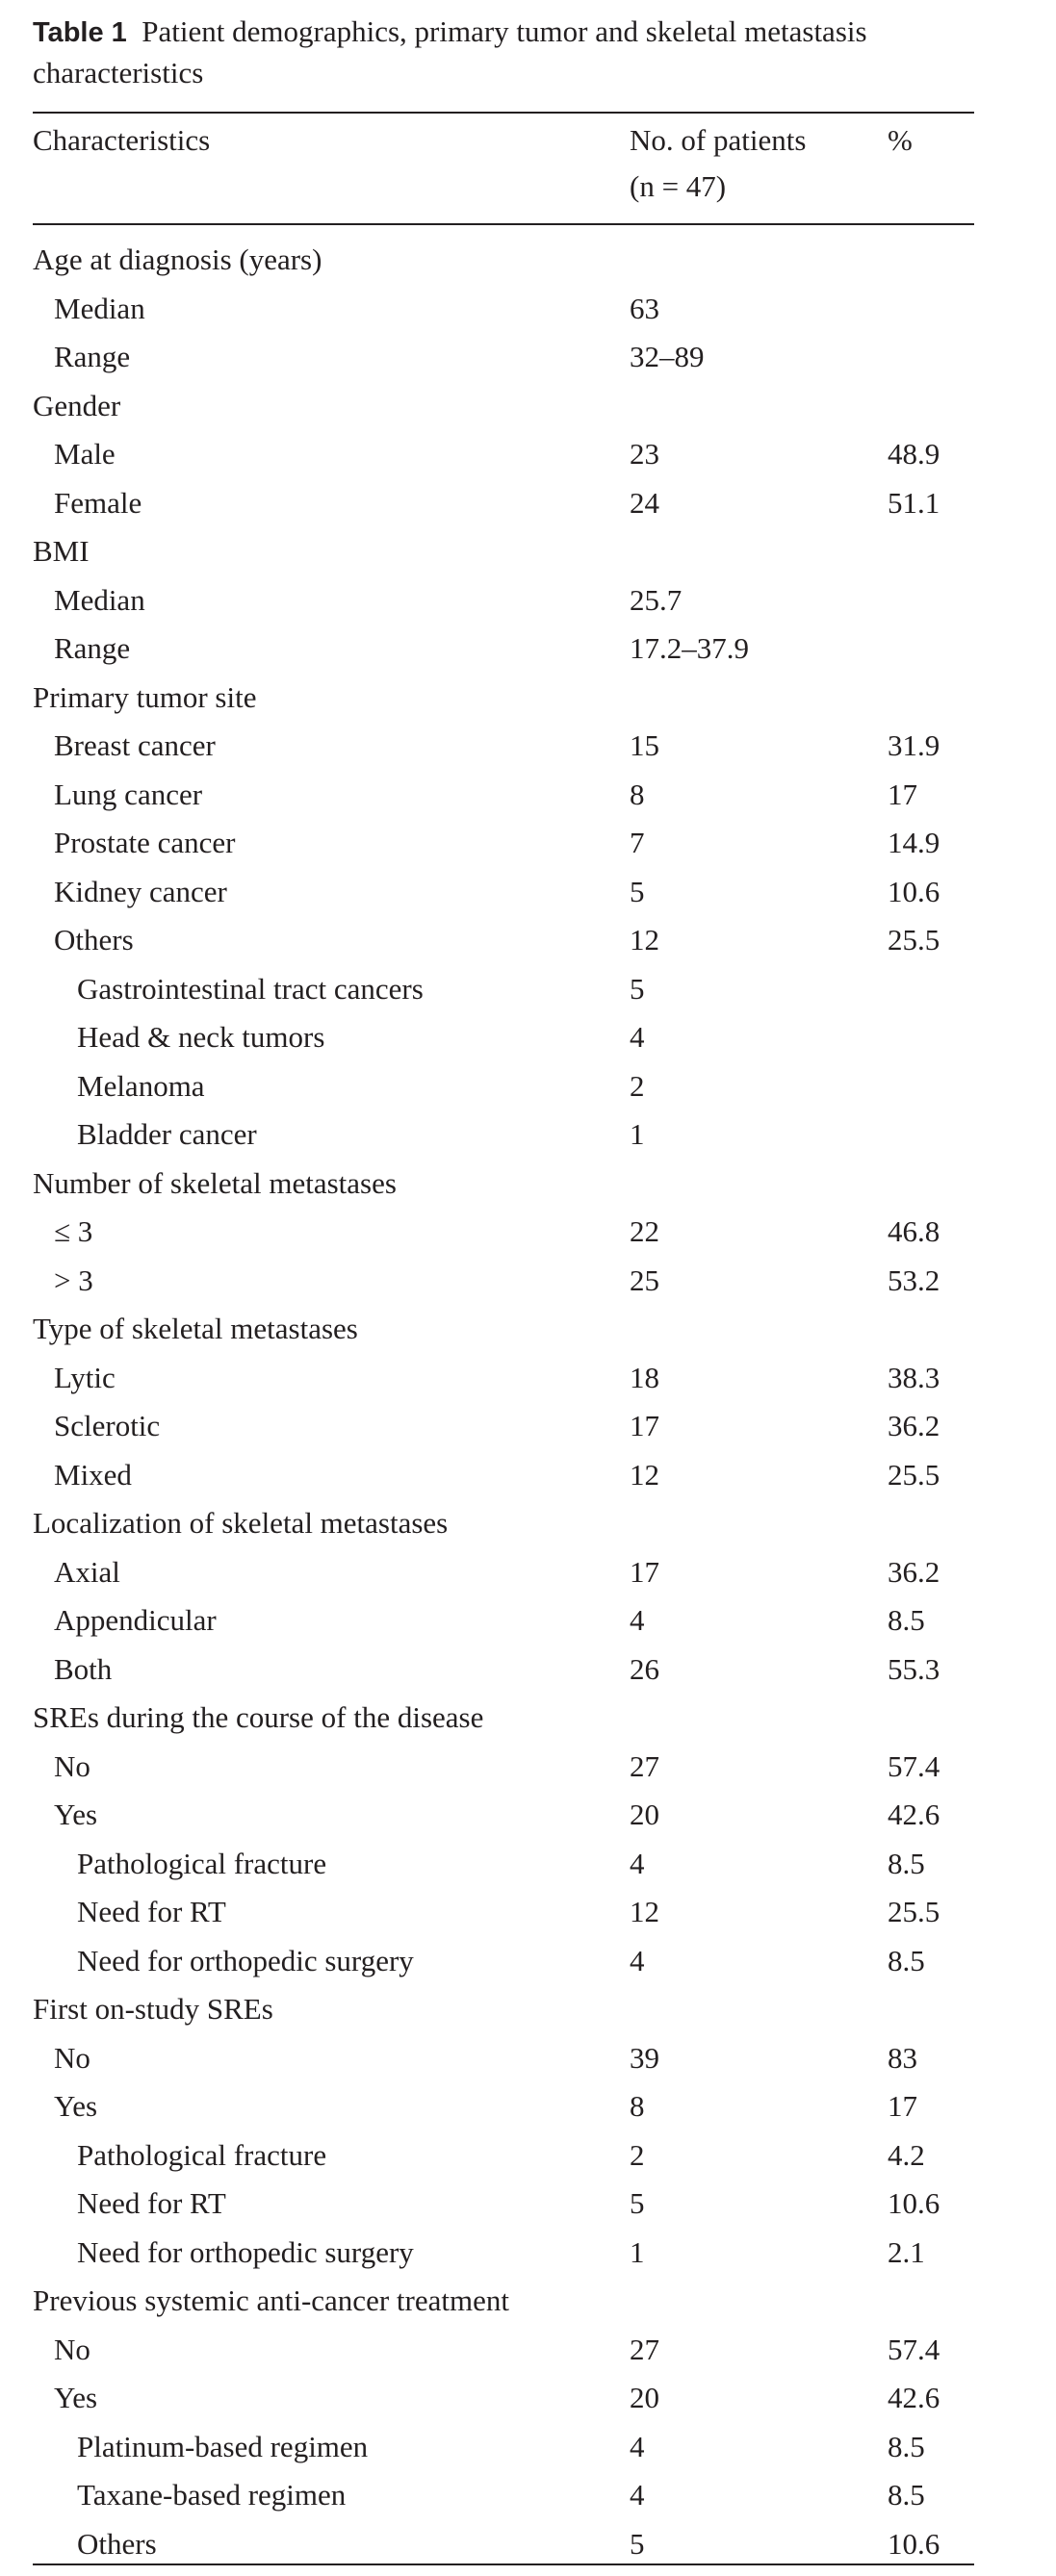  What do you see at coordinates (637, 1085) in the screenshot?
I see `row-patients: 2` at bounding box center [637, 1085].